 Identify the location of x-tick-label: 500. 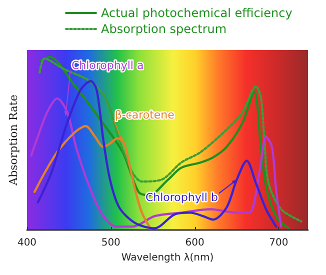
(110, 243).